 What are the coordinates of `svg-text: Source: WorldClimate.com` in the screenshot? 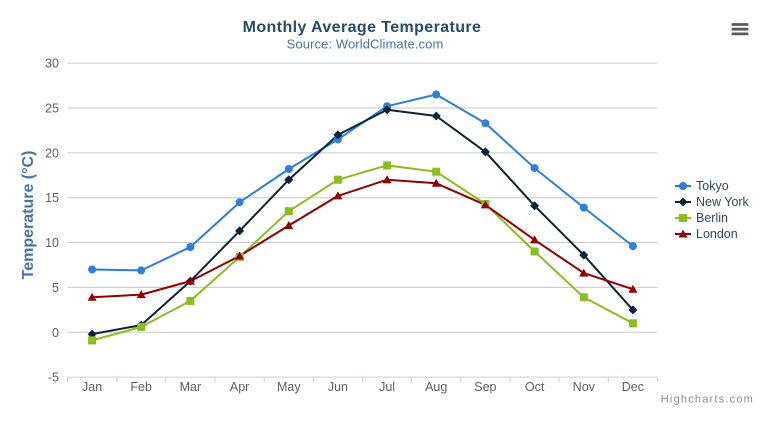 It's located at (365, 43).